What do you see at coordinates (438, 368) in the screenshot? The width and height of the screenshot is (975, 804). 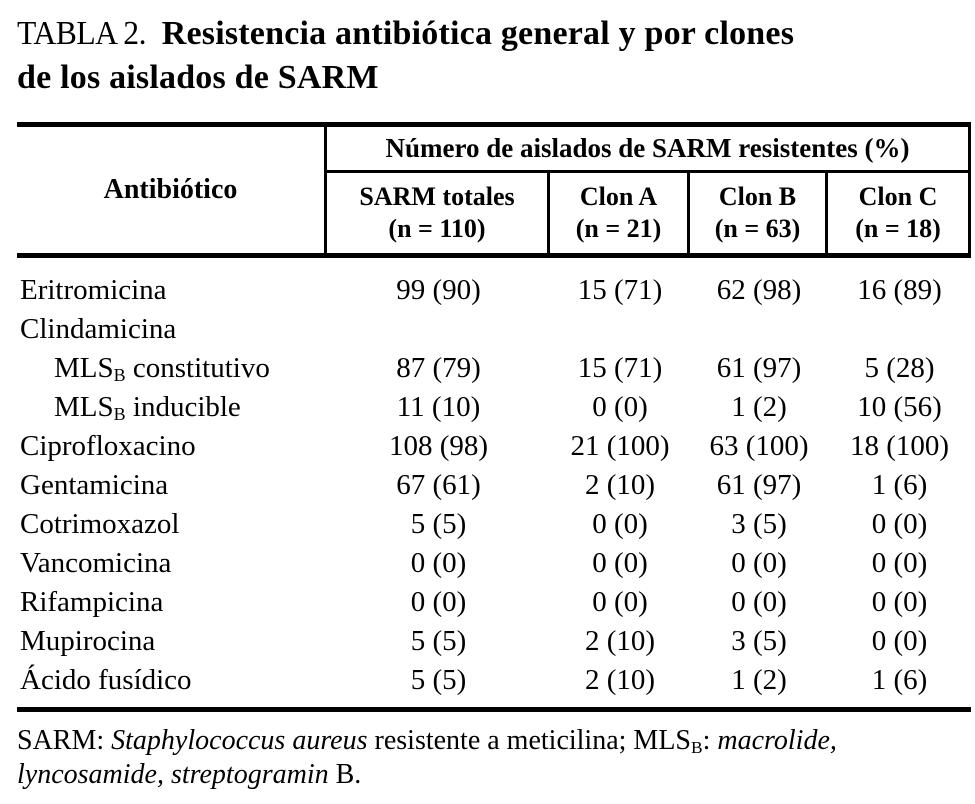 I see `cell-value: 87 (79)` at bounding box center [438, 368].